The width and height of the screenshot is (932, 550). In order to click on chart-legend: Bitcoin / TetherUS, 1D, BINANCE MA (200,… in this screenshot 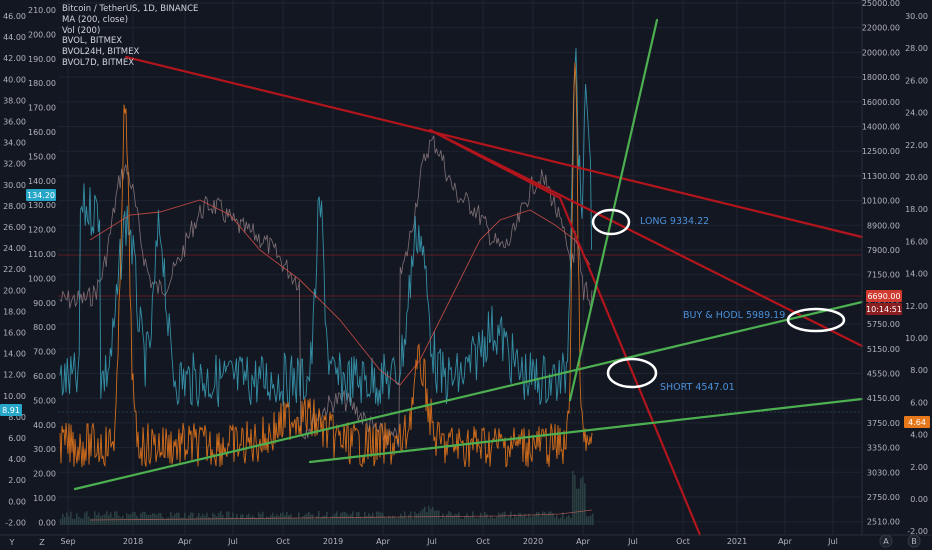, I will do `click(130, 36)`.